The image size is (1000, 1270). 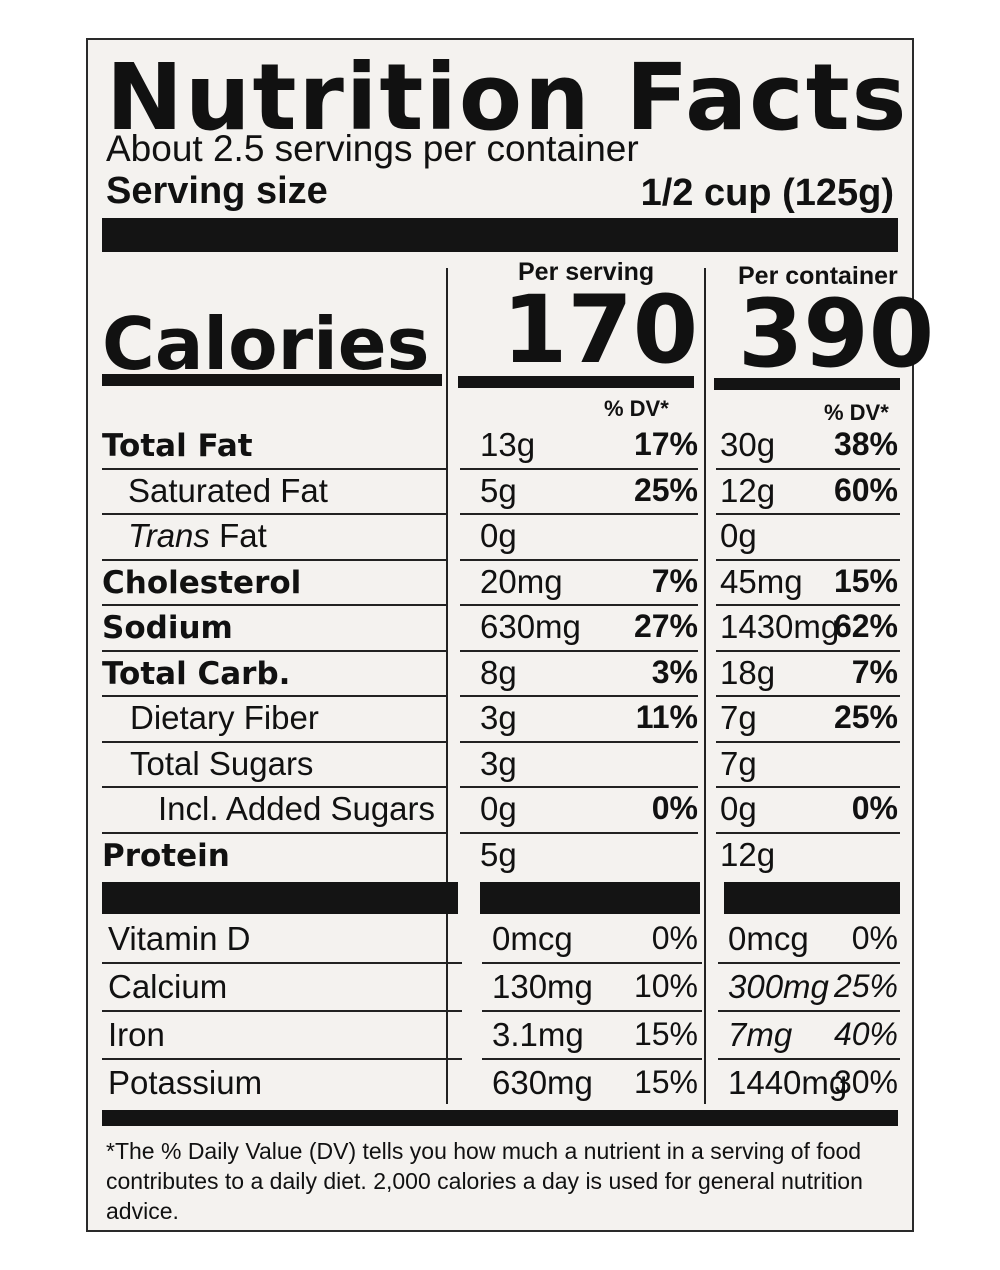 What do you see at coordinates (217, 191) in the screenshot?
I see `serving-size-label: Serving size` at bounding box center [217, 191].